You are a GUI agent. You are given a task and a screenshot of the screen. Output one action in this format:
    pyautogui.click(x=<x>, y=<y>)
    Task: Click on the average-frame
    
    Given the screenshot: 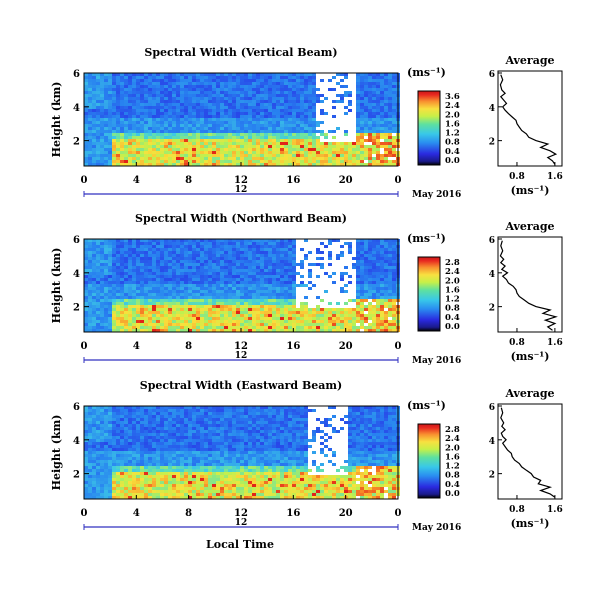 What is the action you would take?
    pyautogui.click(x=530, y=284)
    